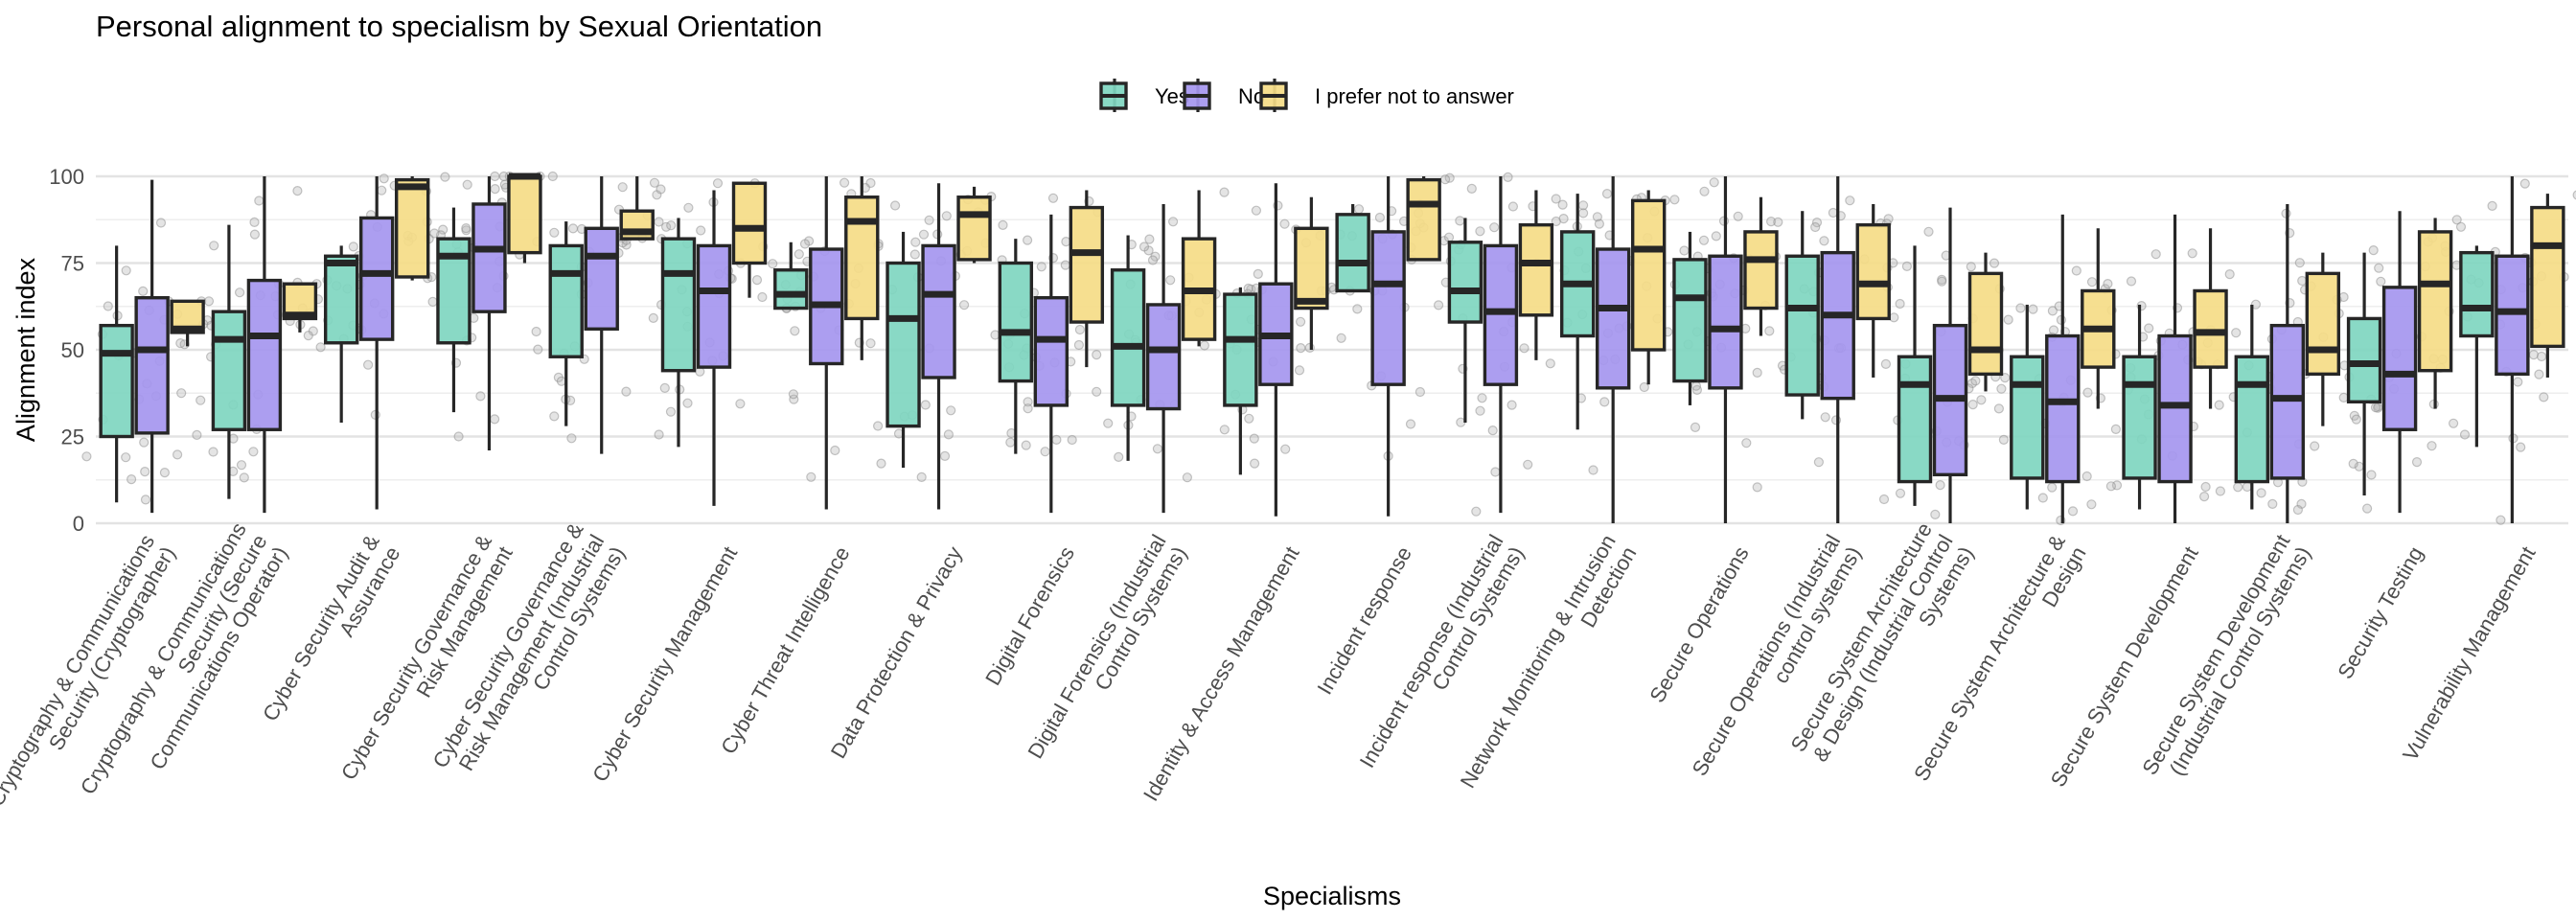 The width and height of the screenshot is (2576, 920). Describe the element at coordinates (79, 671) in the screenshot. I see `x-tick-label-line: Cryptography & Communications` at that location.